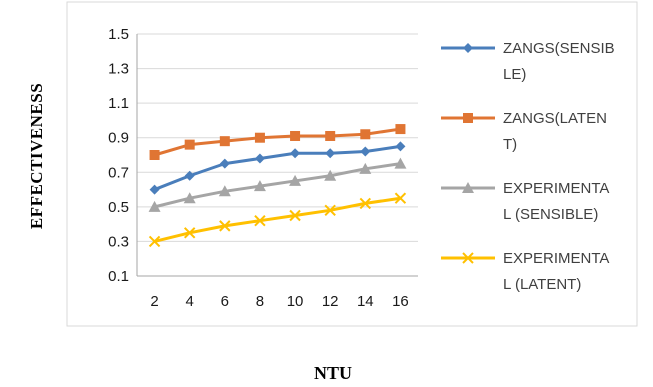  What do you see at coordinates (190, 301) in the screenshot?
I see `x-tick-label: 4` at bounding box center [190, 301].